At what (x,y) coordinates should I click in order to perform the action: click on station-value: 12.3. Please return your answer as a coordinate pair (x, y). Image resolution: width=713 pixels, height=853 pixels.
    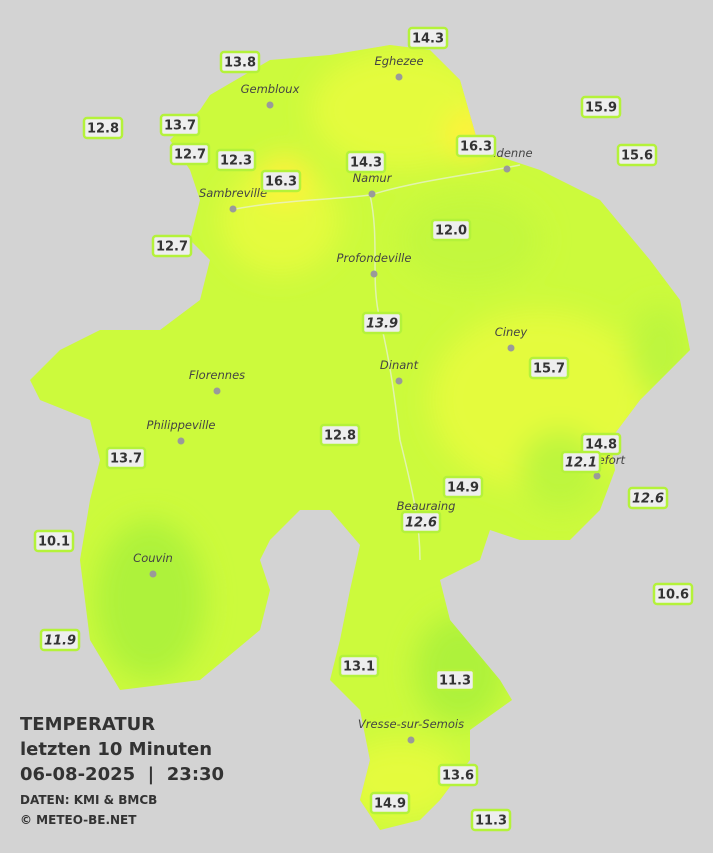
    Looking at the image, I should click on (236, 161).